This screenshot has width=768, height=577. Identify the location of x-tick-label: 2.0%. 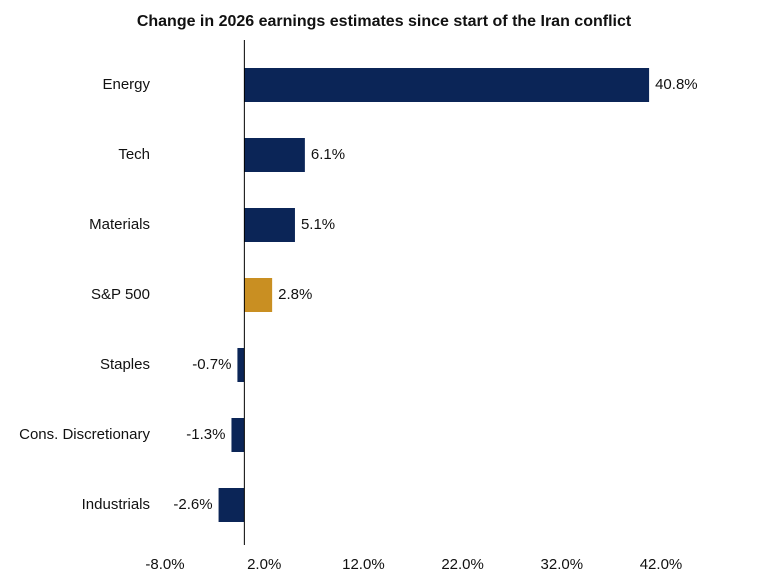
(264, 564).